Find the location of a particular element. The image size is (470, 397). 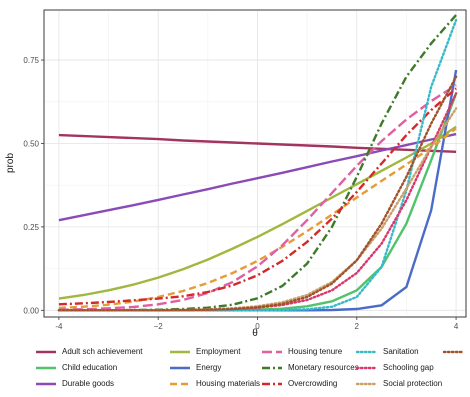

legend-label: Monetary resources is located at coordinates (323, 367).